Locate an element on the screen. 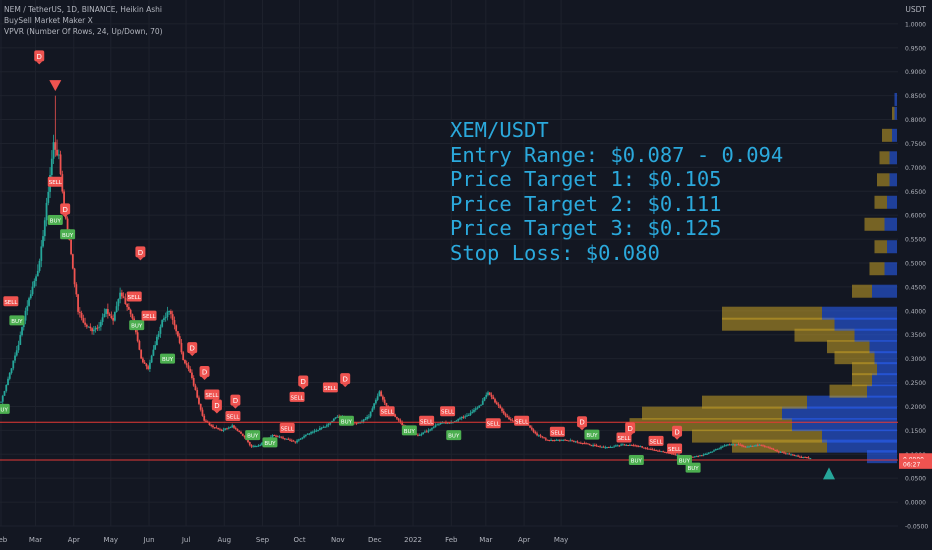 The image size is (932, 550). time-axis-tick: Apr is located at coordinates (524, 540).